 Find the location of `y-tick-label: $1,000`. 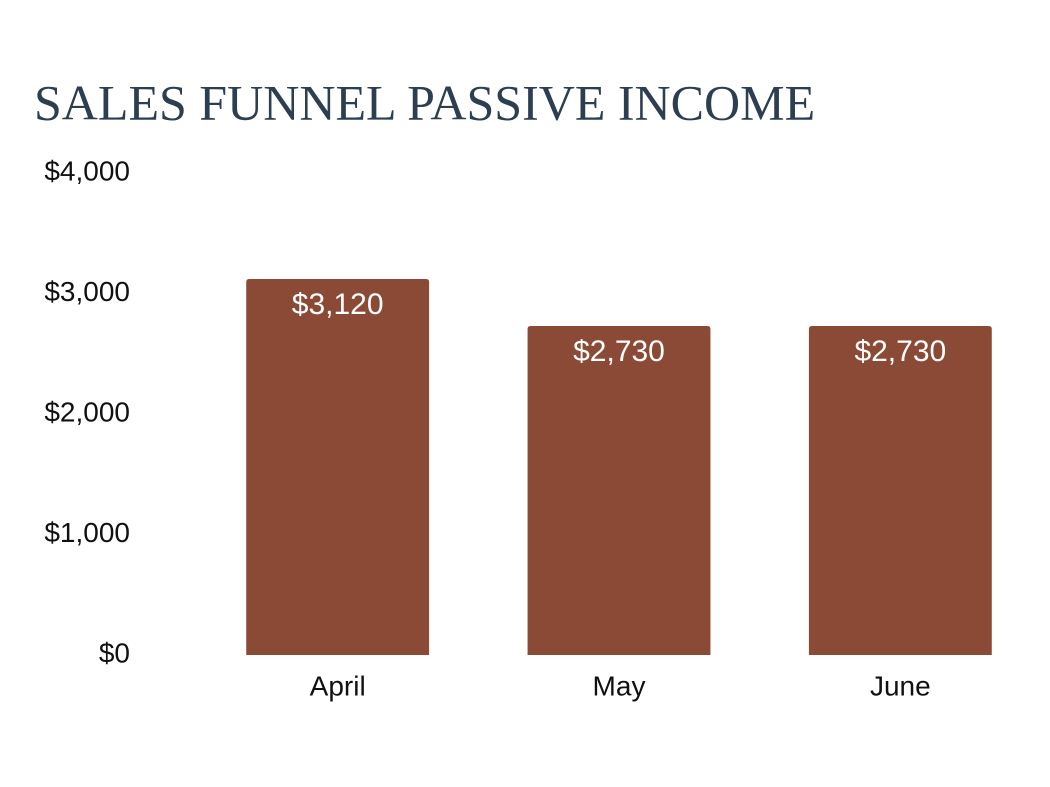

y-tick-label: $1,000 is located at coordinates (87, 532).